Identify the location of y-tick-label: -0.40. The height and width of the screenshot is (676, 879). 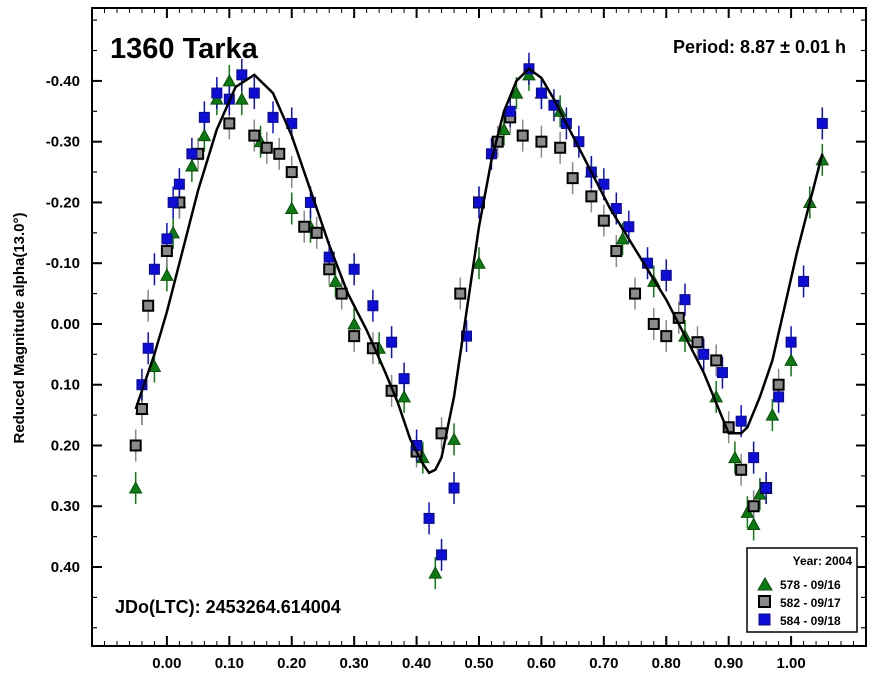
(63, 81).